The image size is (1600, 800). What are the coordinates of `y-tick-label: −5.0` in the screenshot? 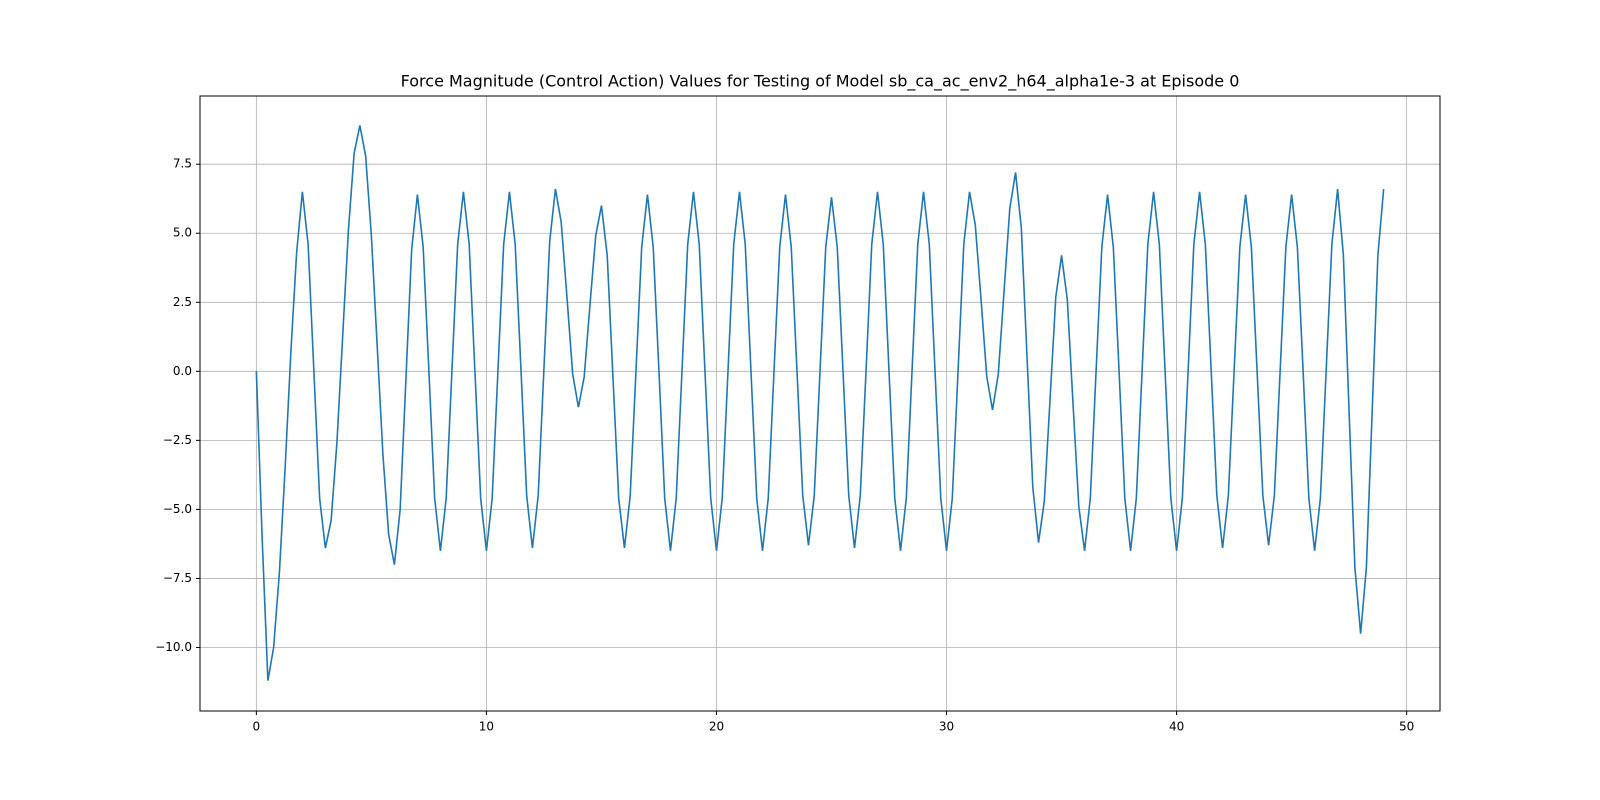 It's located at (177, 509).